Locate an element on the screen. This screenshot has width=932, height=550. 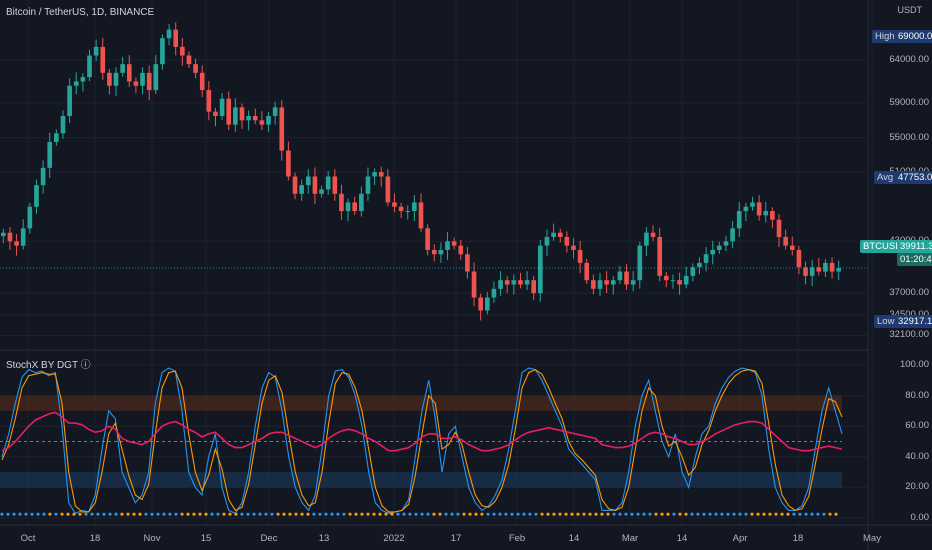
time-tick-label: Apr is located at coordinates (740, 538).